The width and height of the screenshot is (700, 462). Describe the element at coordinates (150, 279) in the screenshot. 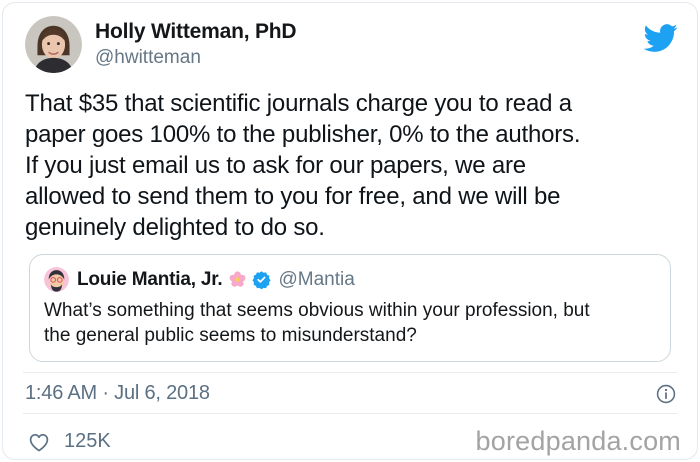

I see `quoted-author-name: Louie Mantia, Jr.` at that location.